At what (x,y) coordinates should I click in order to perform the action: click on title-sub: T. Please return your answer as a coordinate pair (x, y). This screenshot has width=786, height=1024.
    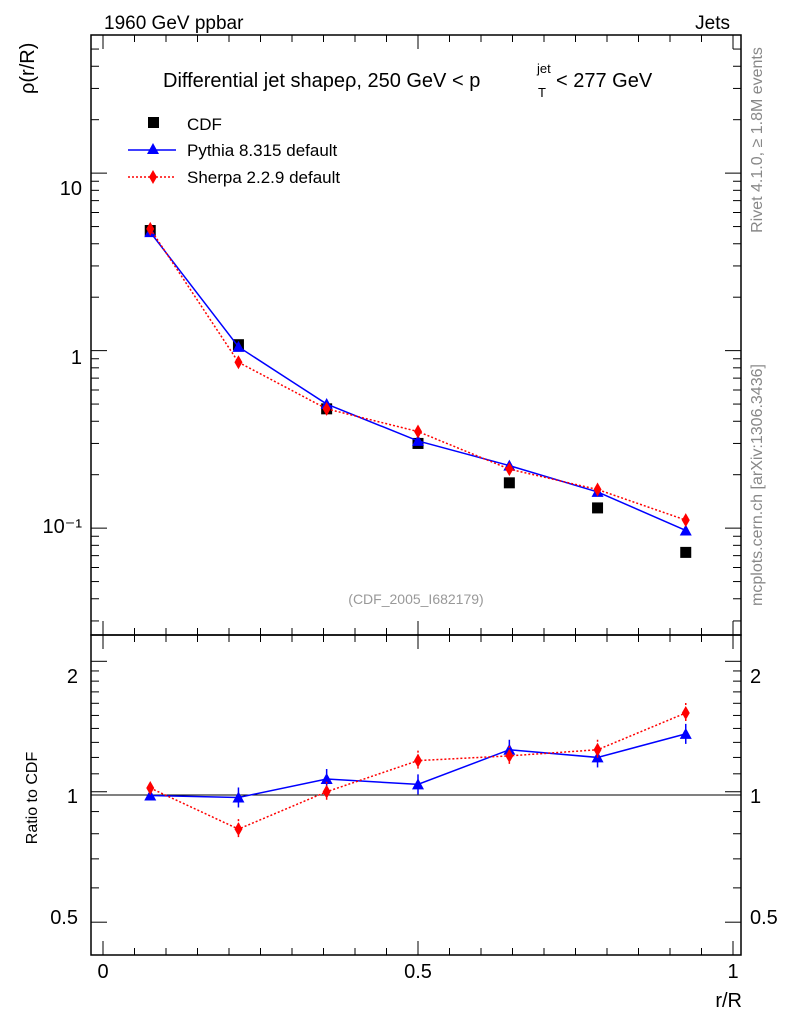
    Looking at the image, I should click on (542, 92).